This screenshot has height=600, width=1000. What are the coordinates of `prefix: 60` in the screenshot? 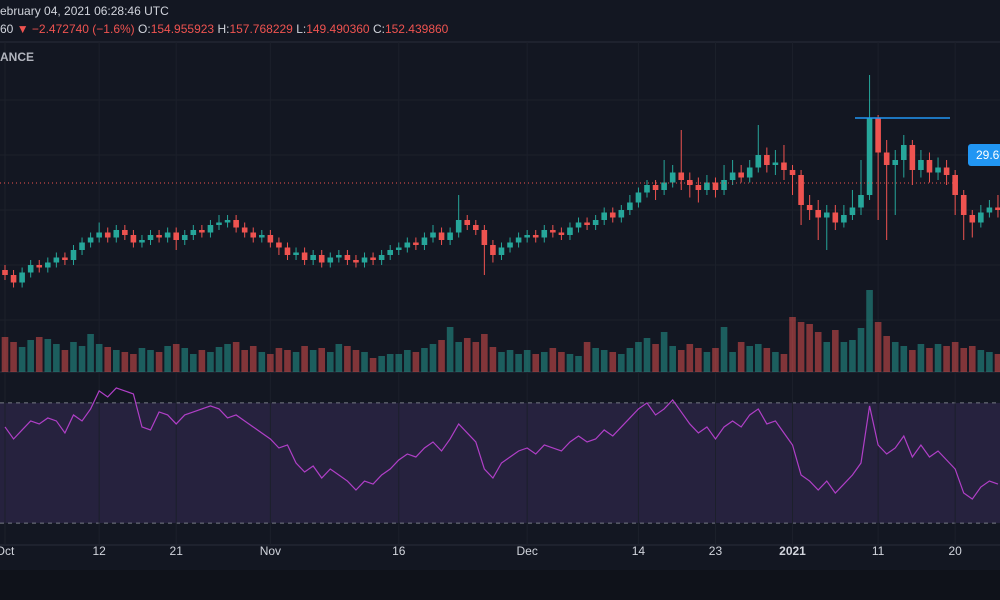 It's located at (7, 29).